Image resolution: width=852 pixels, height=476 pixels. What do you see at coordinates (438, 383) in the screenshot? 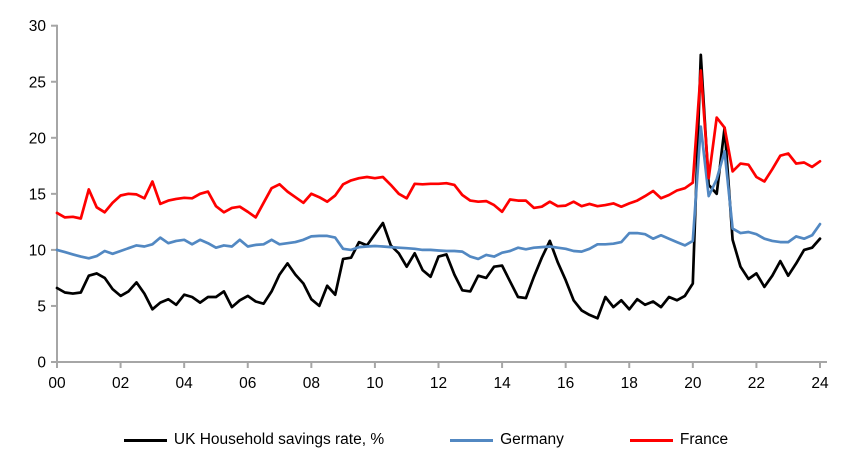
I see `x-tick-label: 12` at bounding box center [438, 383].